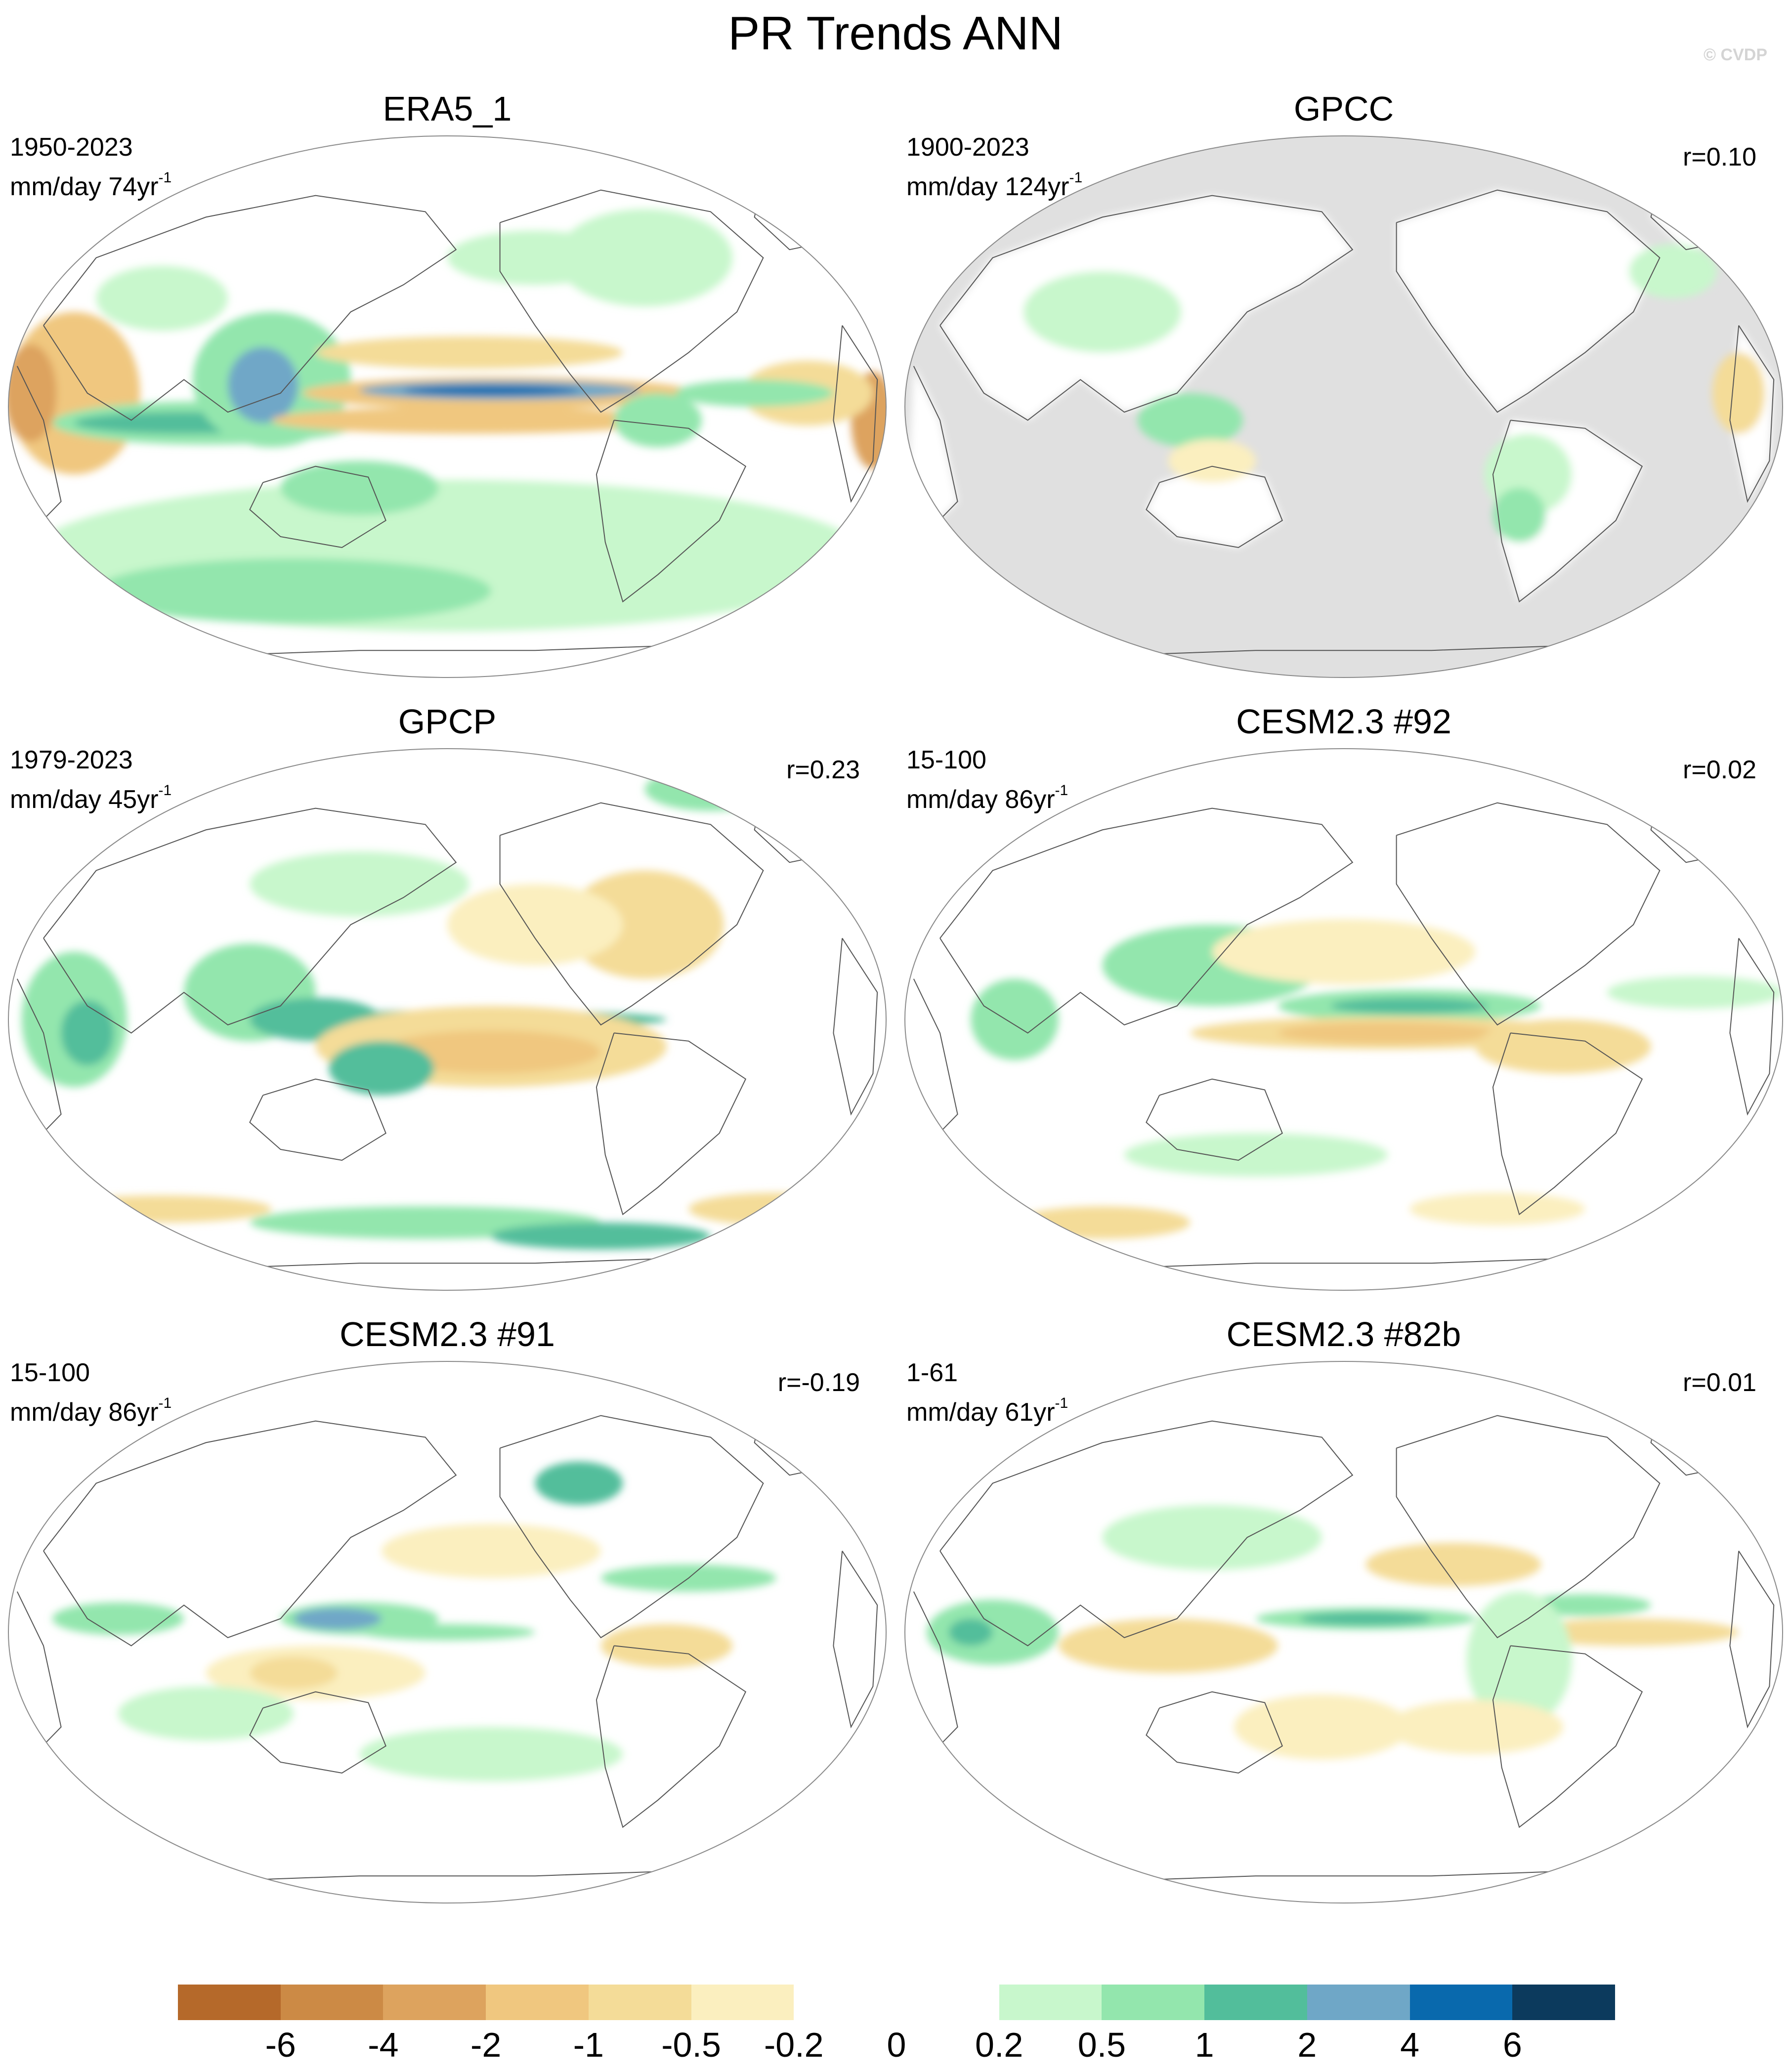 The width and height of the screenshot is (1791, 2072). I want to click on colorbar-tick-label: -6, so click(280, 2045).